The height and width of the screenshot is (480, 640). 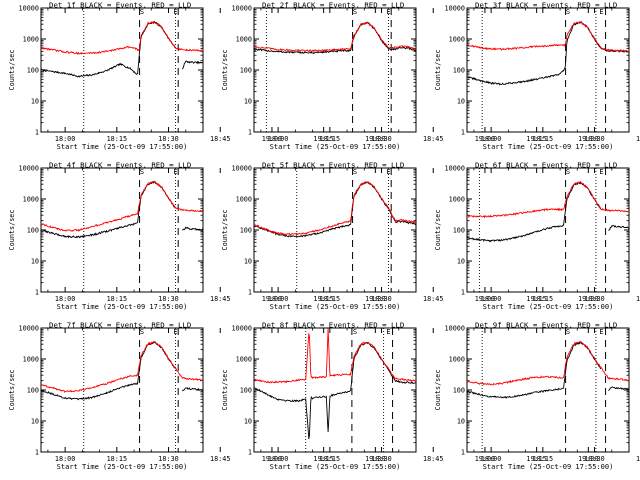 What do you see at coordinates (546, 5) in the screenshot?
I see `panel-title: Det 3f BLACK = Events, RED = LLD` at bounding box center [546, 5].